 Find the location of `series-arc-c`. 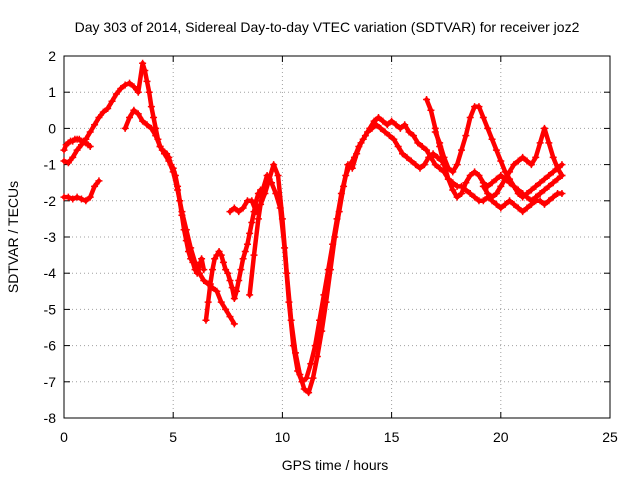

series-arc-c is located at coordinates (81, 191).